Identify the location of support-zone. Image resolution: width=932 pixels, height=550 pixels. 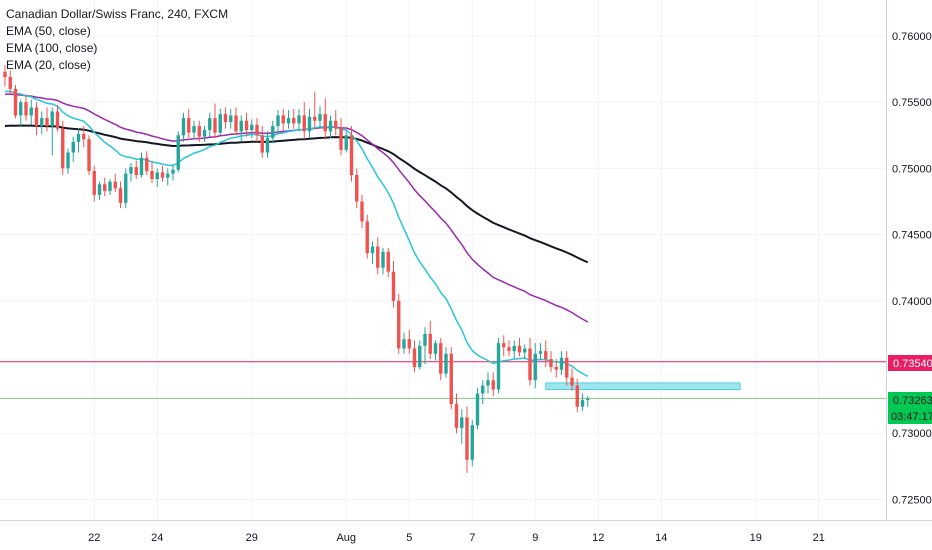
(643, 386).